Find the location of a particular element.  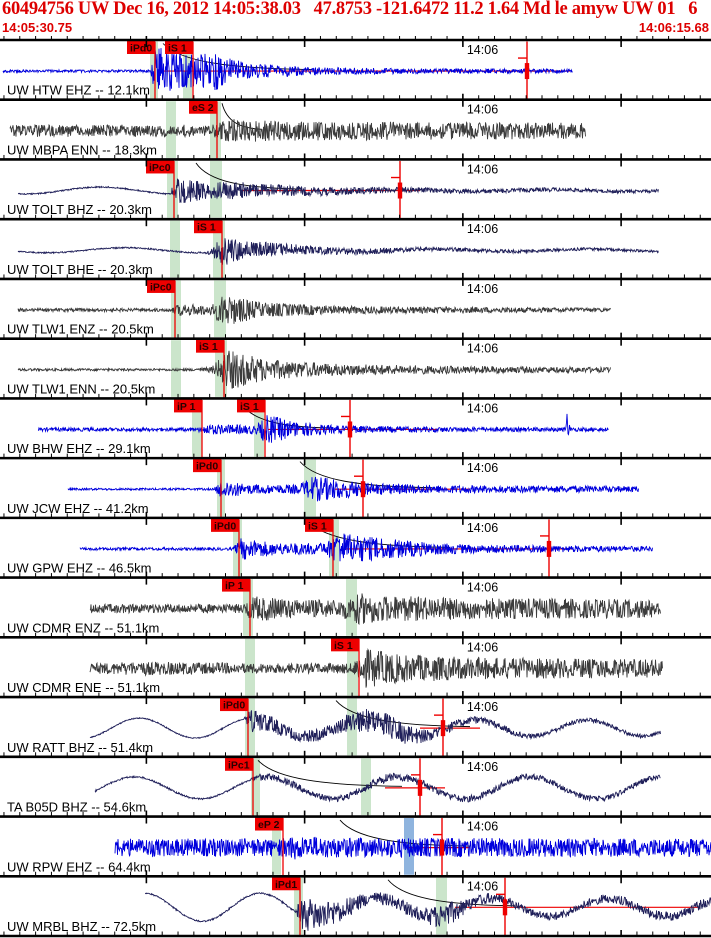

trace-panel-CDMR-Z: 14:06 iP 1 UW CDMR ENZ -- 51.1km is located at coordinates (334, 607).